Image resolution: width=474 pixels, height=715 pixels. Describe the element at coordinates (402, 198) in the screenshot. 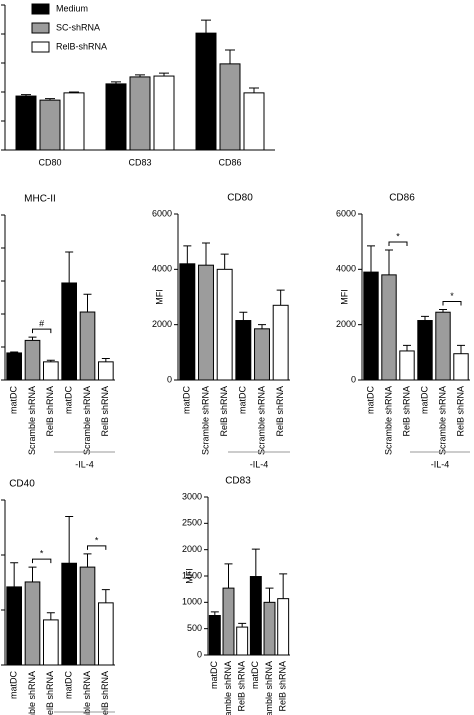

I see `panel-title: CD86` at that location.